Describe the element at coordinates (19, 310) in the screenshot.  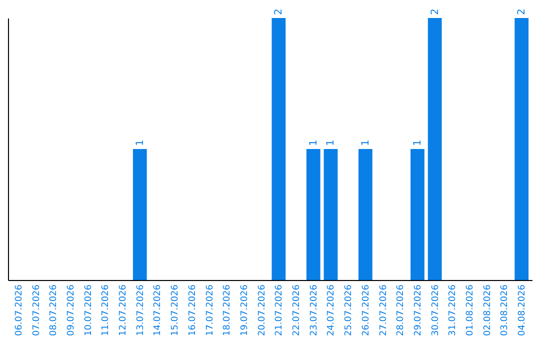
I see `x-tick-label: 06.07.2026` at that location.